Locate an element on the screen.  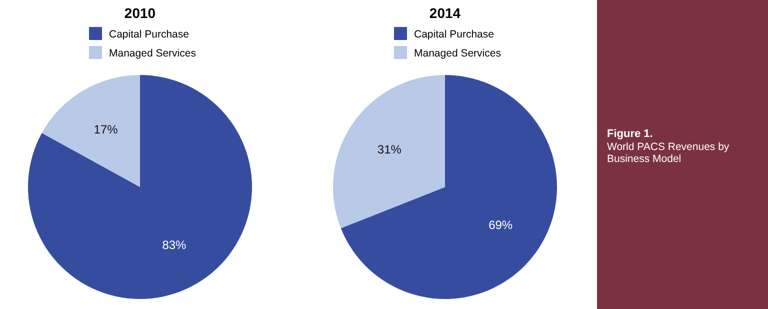
chart-title: 2014 is located at coordinates (445, 13).